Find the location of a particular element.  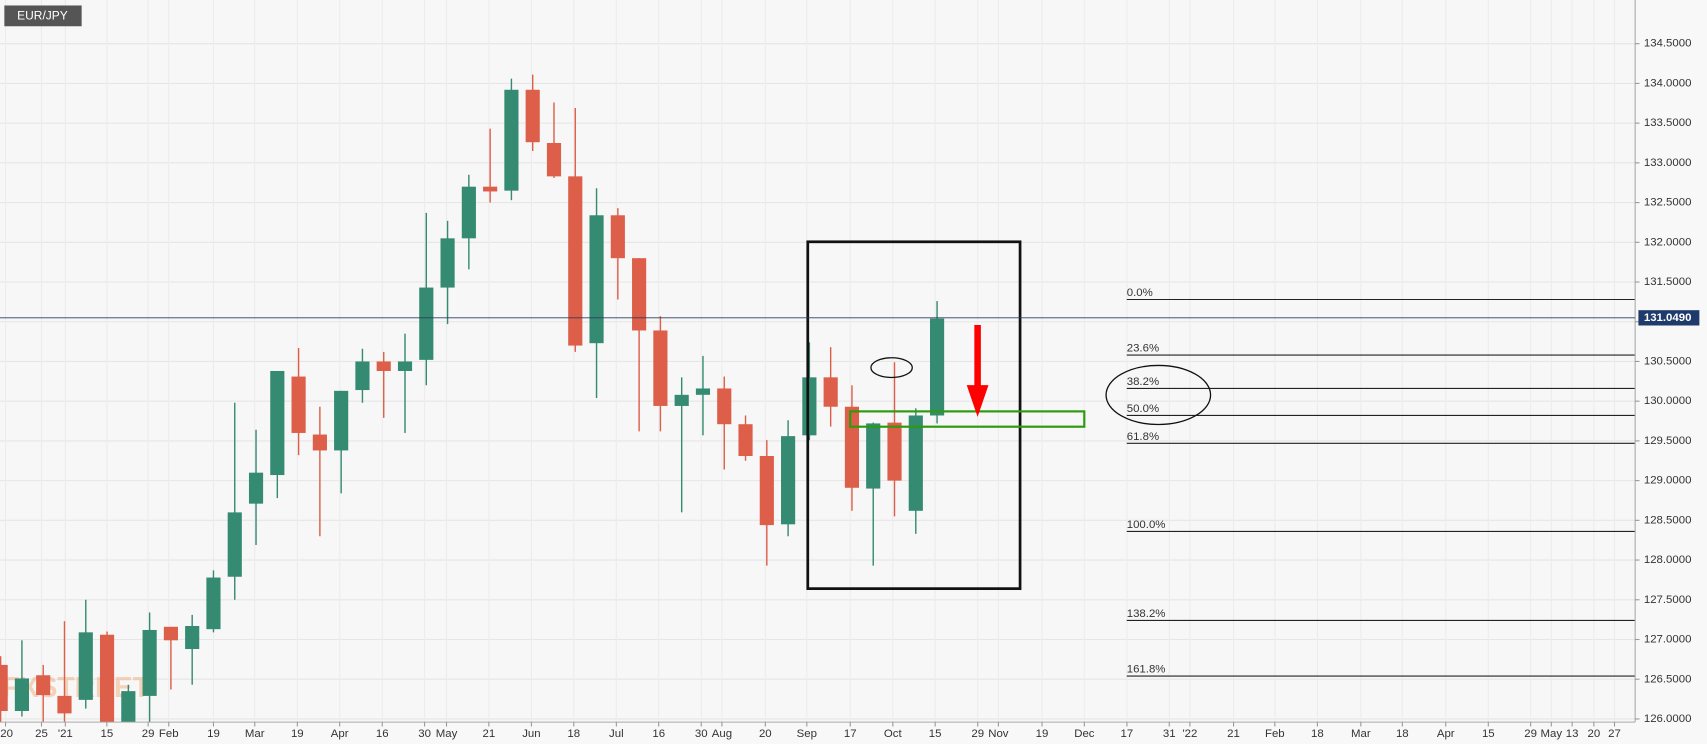

support-zone is located at coordinates (967, 419).